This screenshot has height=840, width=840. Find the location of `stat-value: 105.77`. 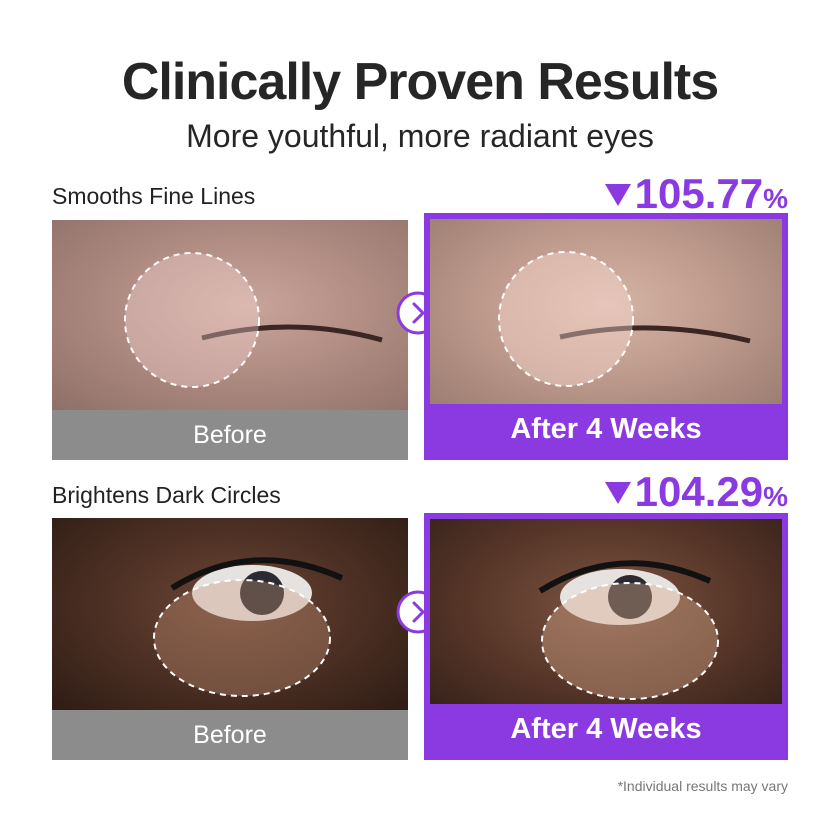

stat-value: 105.77 is located at coordinates (699, 193).